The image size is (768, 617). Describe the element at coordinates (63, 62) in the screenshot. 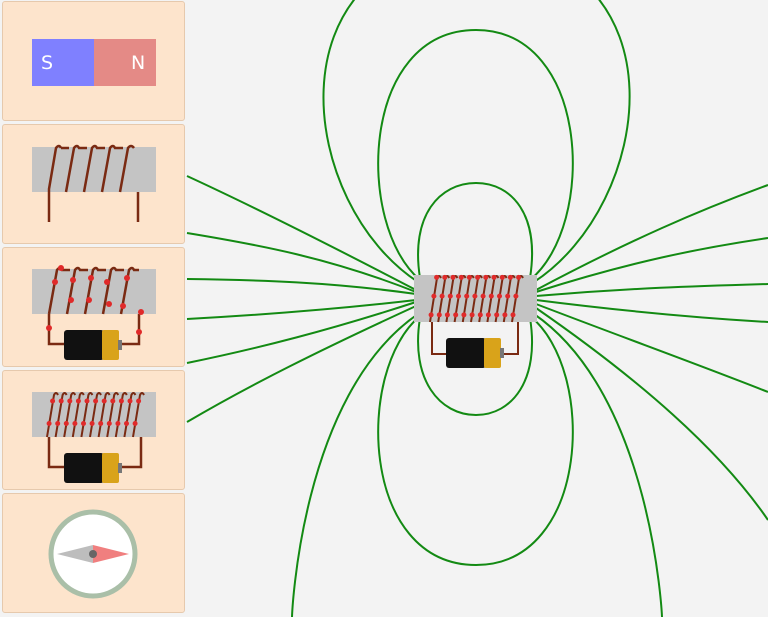

I see `magnet-south-pole` at that location.